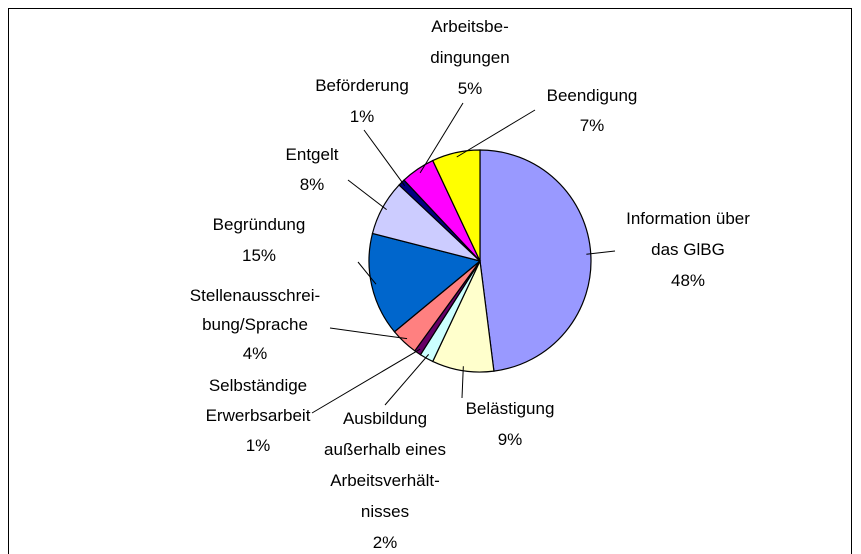 The height and width of the screenshot is (554, 861). What do you see at coordinates (255, 353) in the screenshot?
I see `slice-value-label: 4%` at bounding box center [255, 353].